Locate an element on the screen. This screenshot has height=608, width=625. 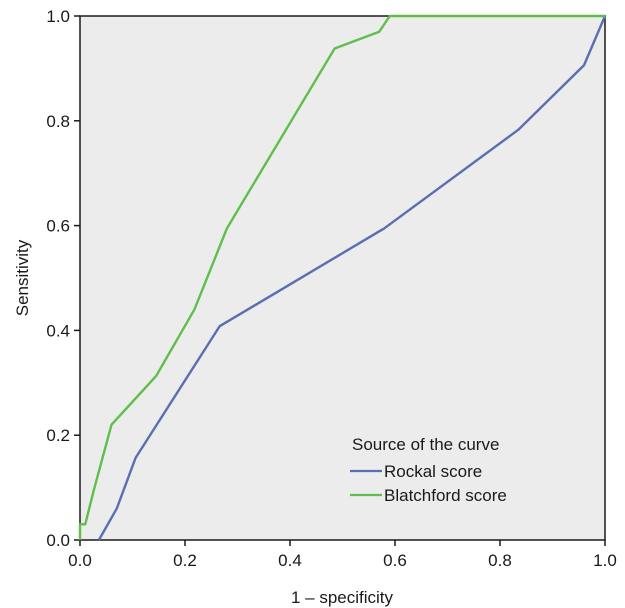
y-tick-label: 0.8 is located at coordinates (58, 121).